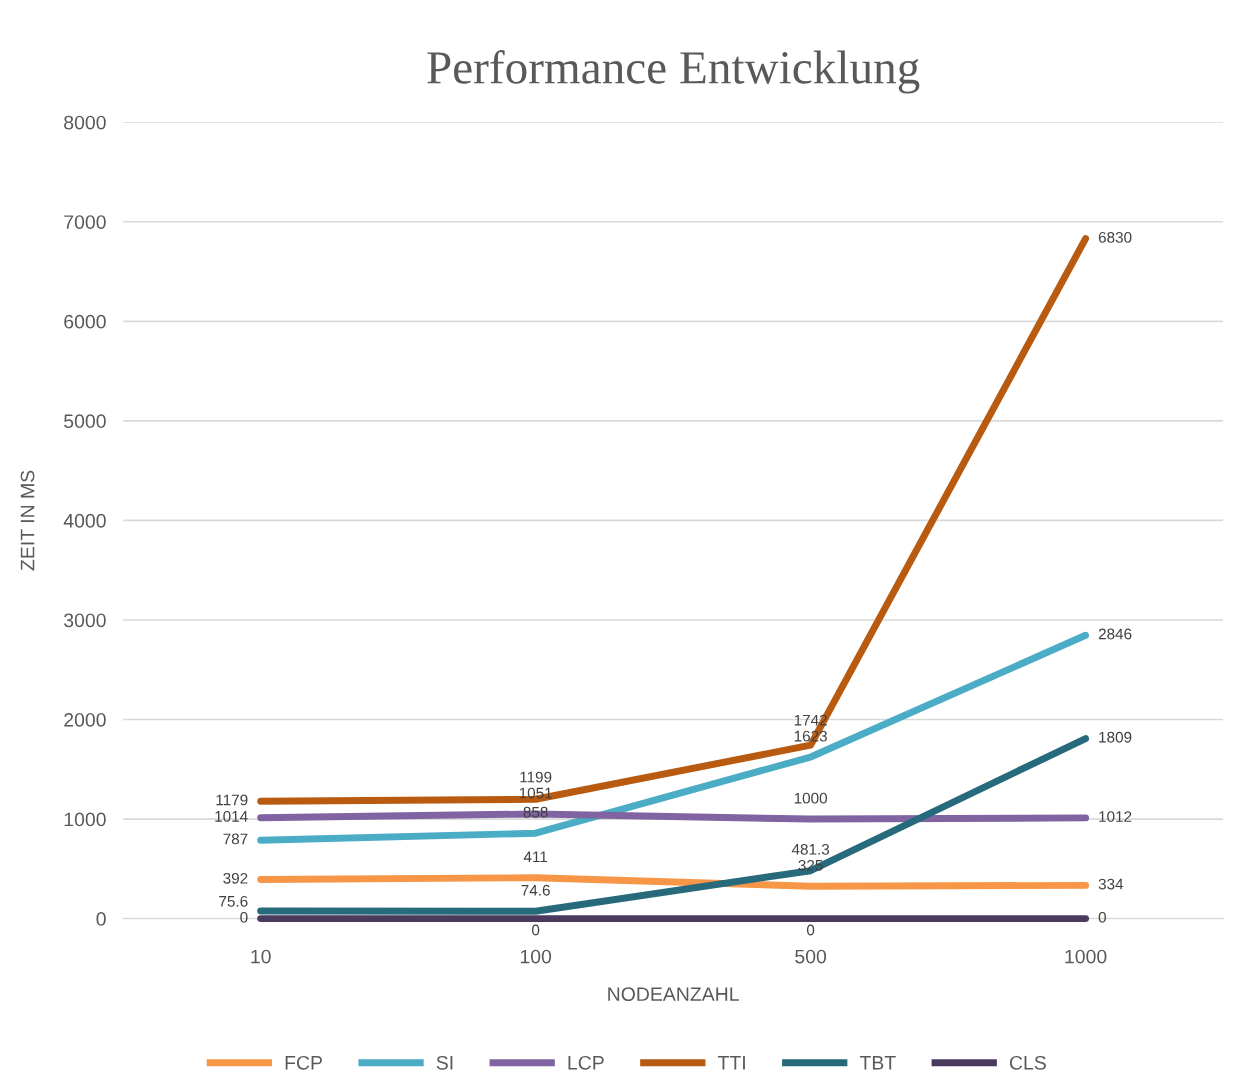  I want to click on legend-label: TTI, so click(731, 1063).